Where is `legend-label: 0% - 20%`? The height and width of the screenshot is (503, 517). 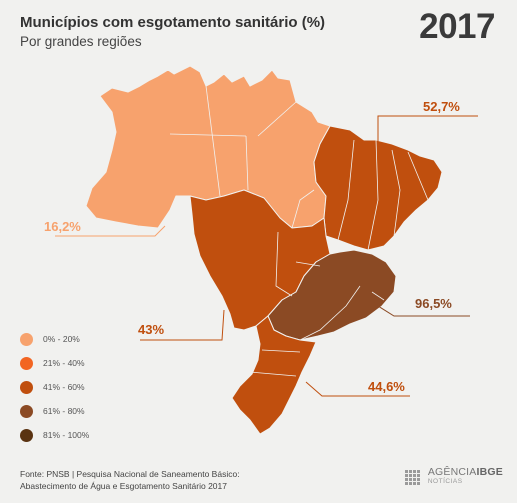
legend-label: 0% - 20% is located at coordinates (61, 339).